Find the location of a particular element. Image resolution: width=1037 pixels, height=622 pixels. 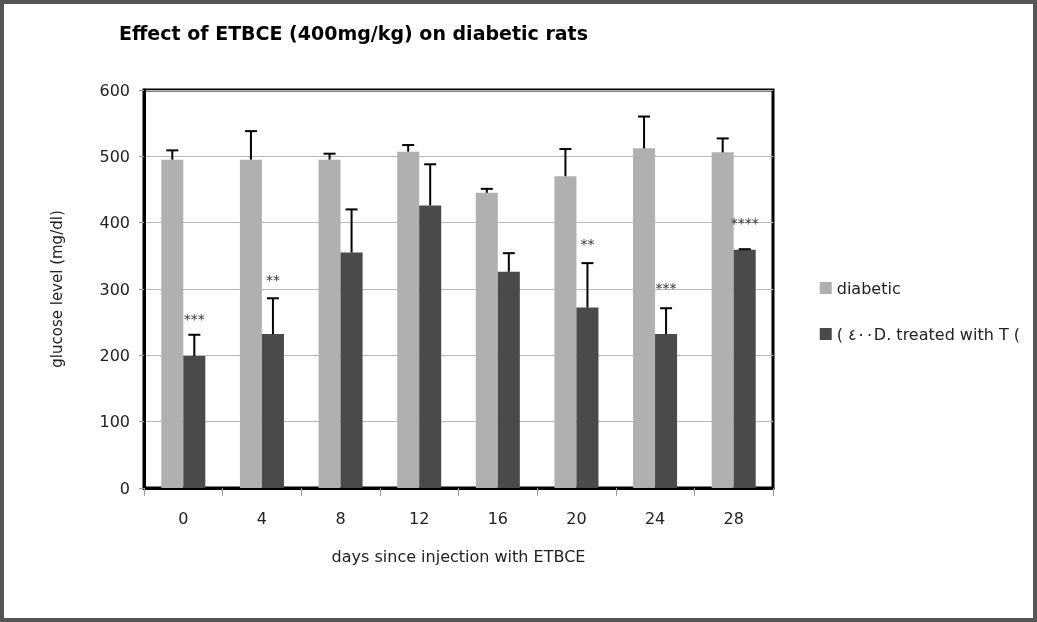

x-tick-label: 24 is located at coordinates (655, 518).